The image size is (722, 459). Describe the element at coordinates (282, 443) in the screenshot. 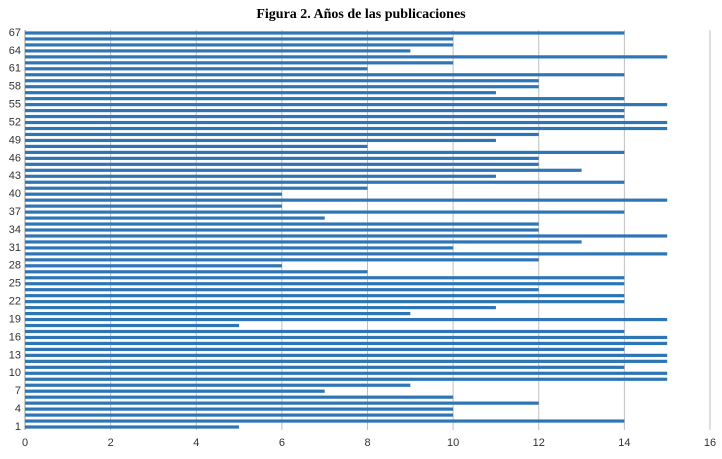

I see `x-tick-label: 6` at that location.